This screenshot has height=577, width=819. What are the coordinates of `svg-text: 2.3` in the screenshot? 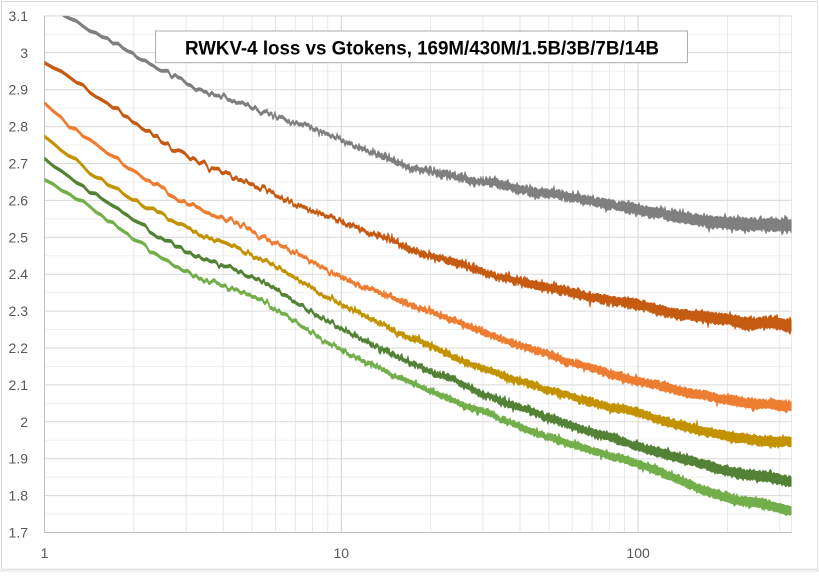 It's located at (19, 311).